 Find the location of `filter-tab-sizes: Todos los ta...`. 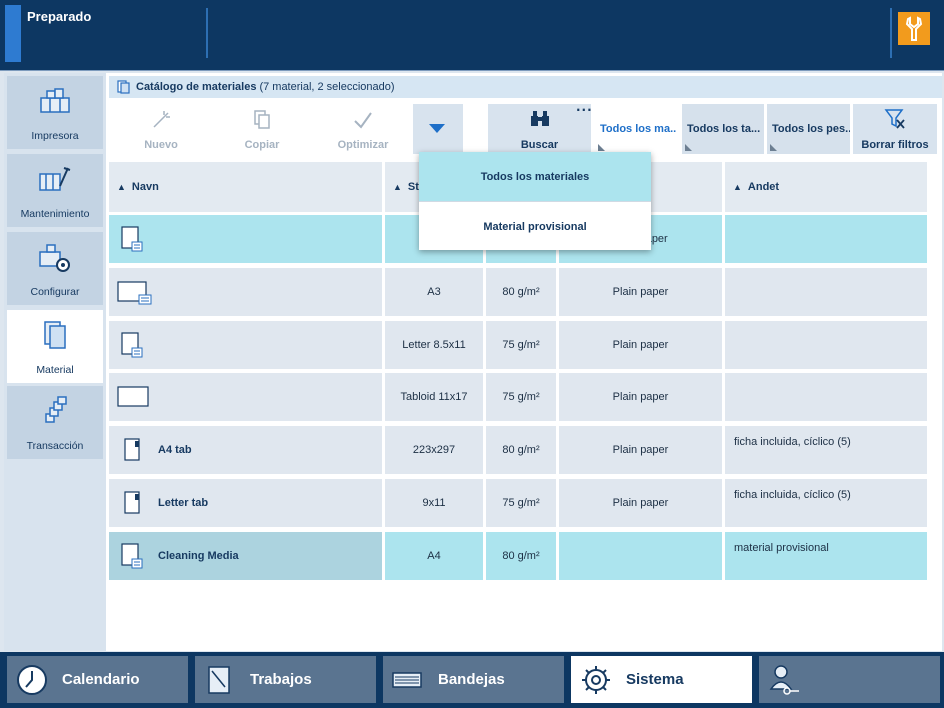

filter-tab-sizes: Todos los ta... is located at coordinates (723, 129).